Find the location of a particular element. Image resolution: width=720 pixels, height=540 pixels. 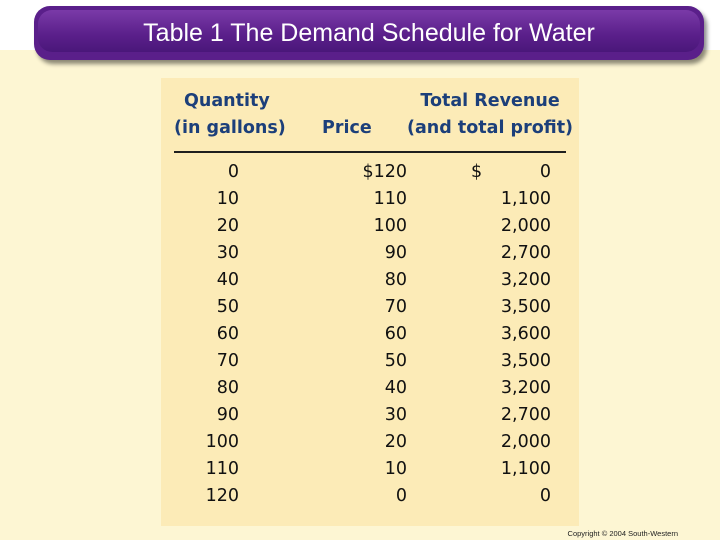

price-cell: 50 is located at coordinates (395, 361).